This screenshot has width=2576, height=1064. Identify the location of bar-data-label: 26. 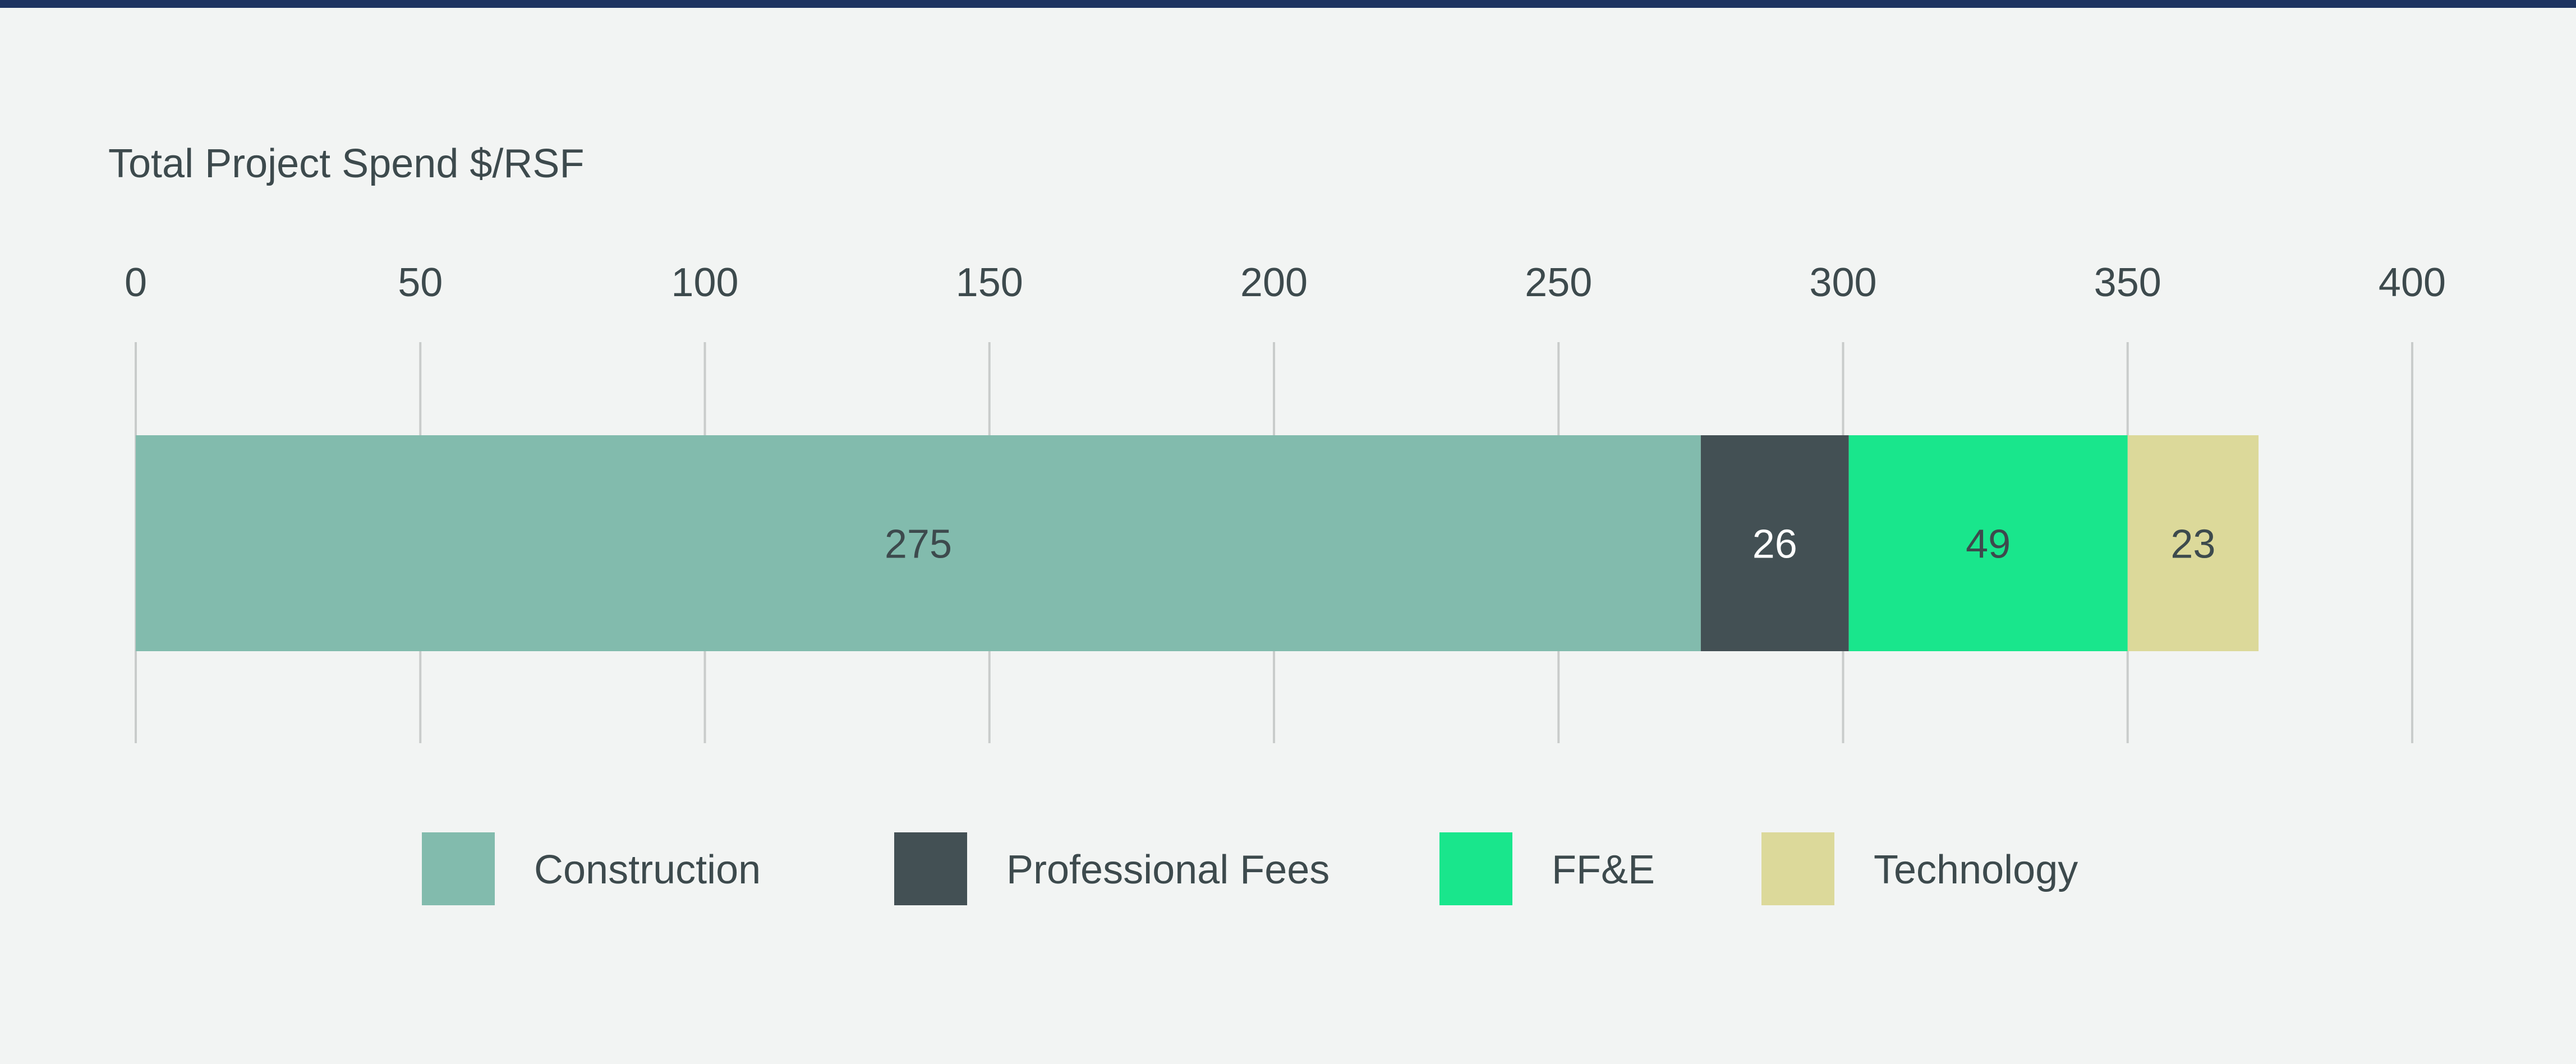
(1775, 544).